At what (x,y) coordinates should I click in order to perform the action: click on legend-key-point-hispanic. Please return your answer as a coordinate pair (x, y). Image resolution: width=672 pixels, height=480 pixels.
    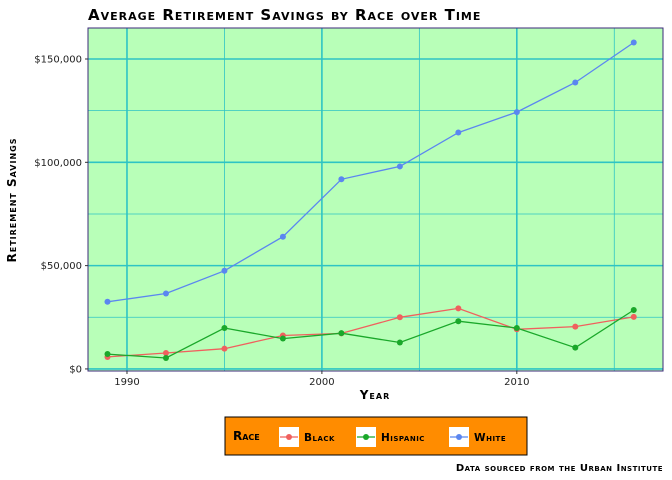
    Looking at the image, I should click on (366, 437).